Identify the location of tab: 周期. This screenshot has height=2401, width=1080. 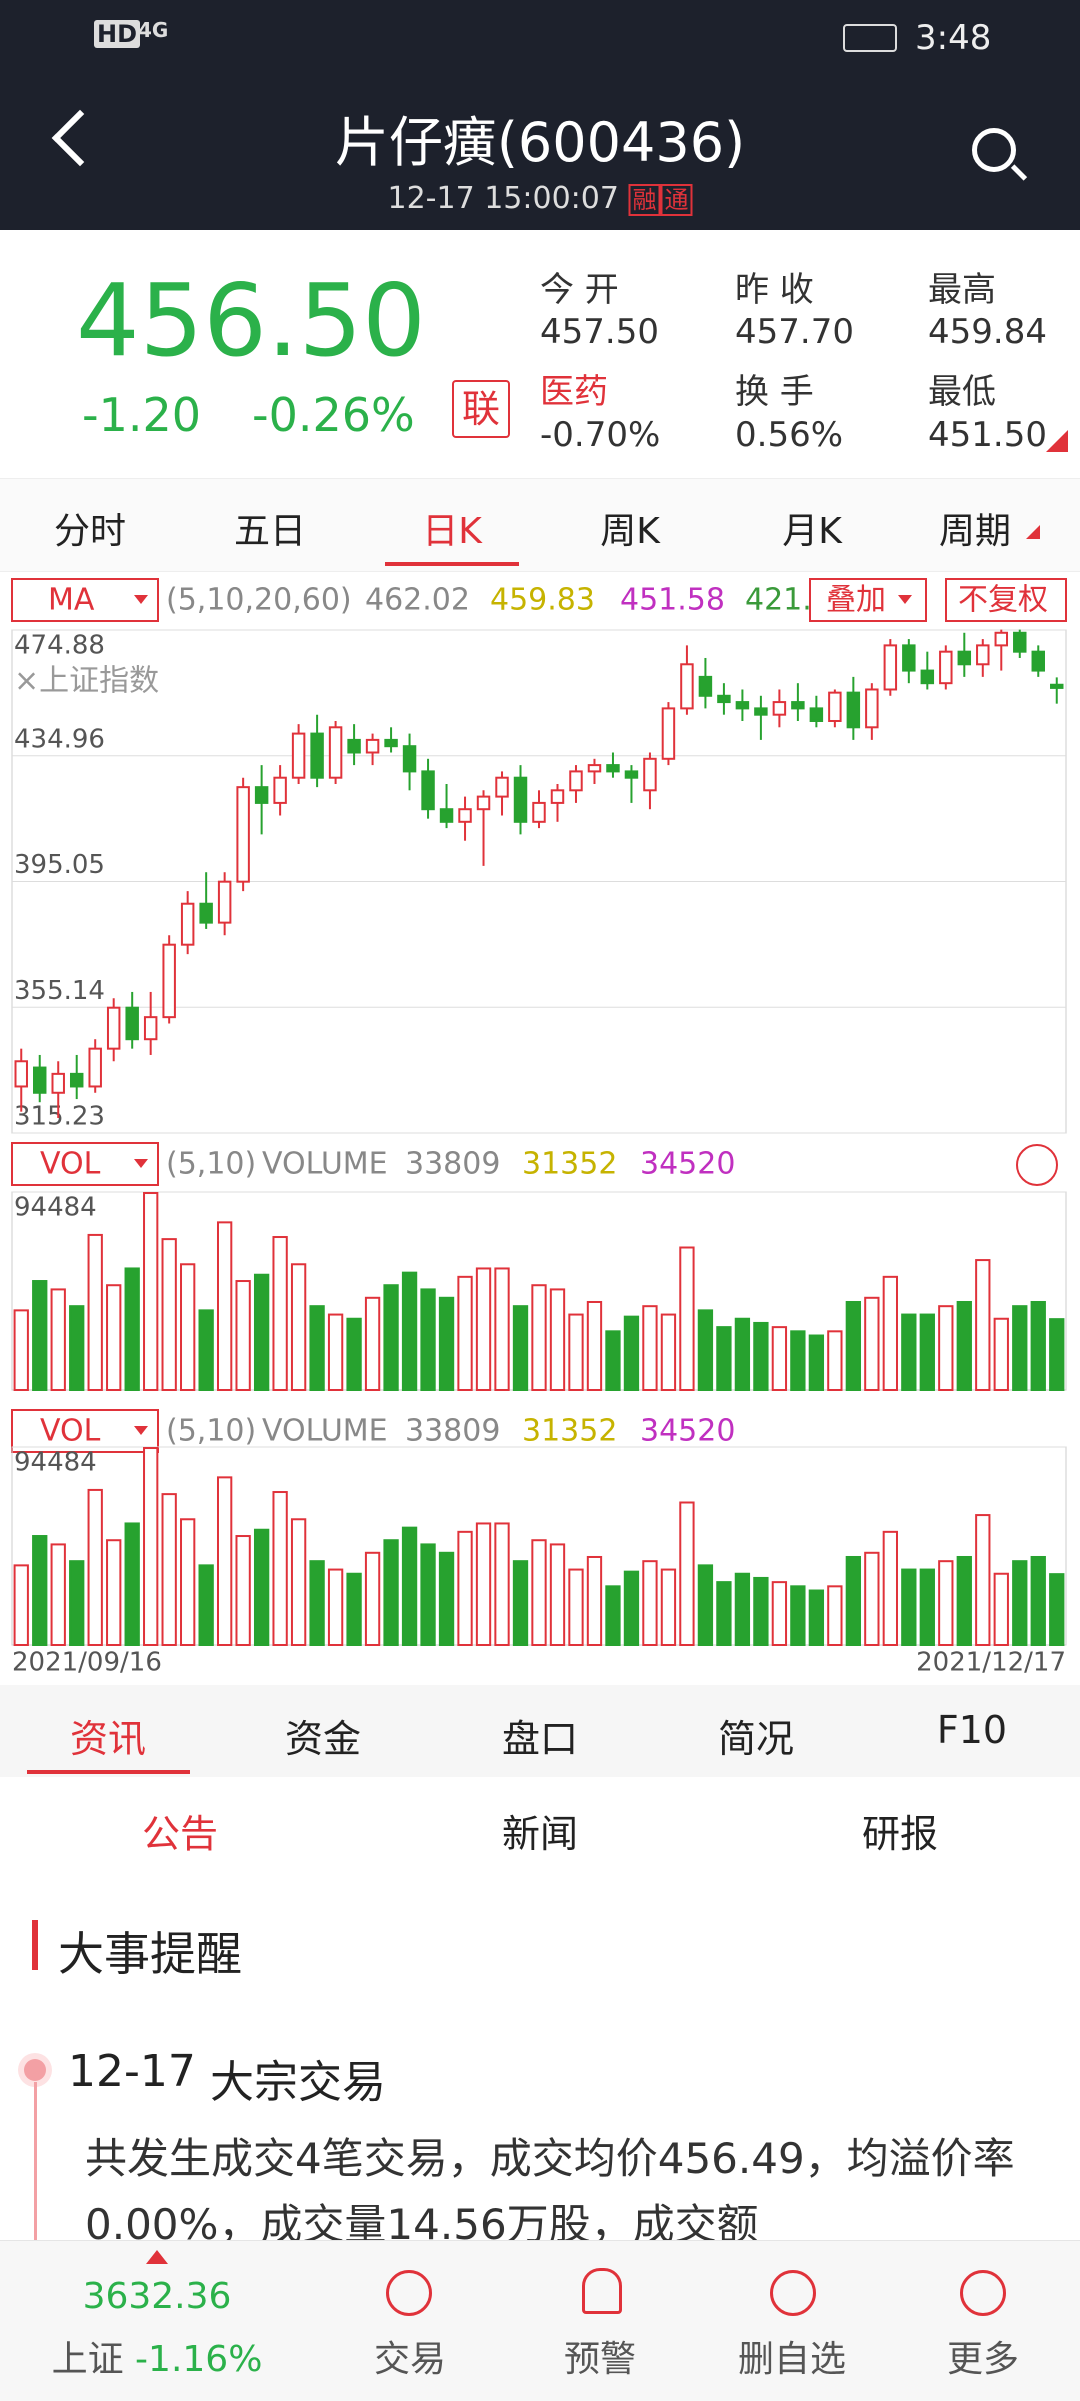
(975, 531).